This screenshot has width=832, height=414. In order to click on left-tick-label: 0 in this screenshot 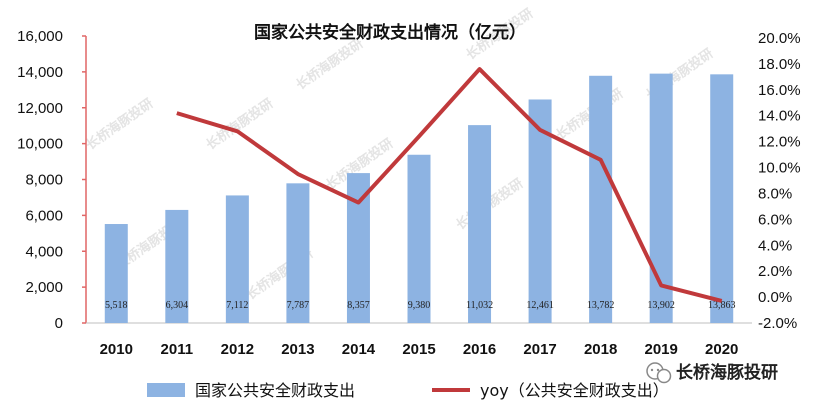, I will do `click(59, 323)`.